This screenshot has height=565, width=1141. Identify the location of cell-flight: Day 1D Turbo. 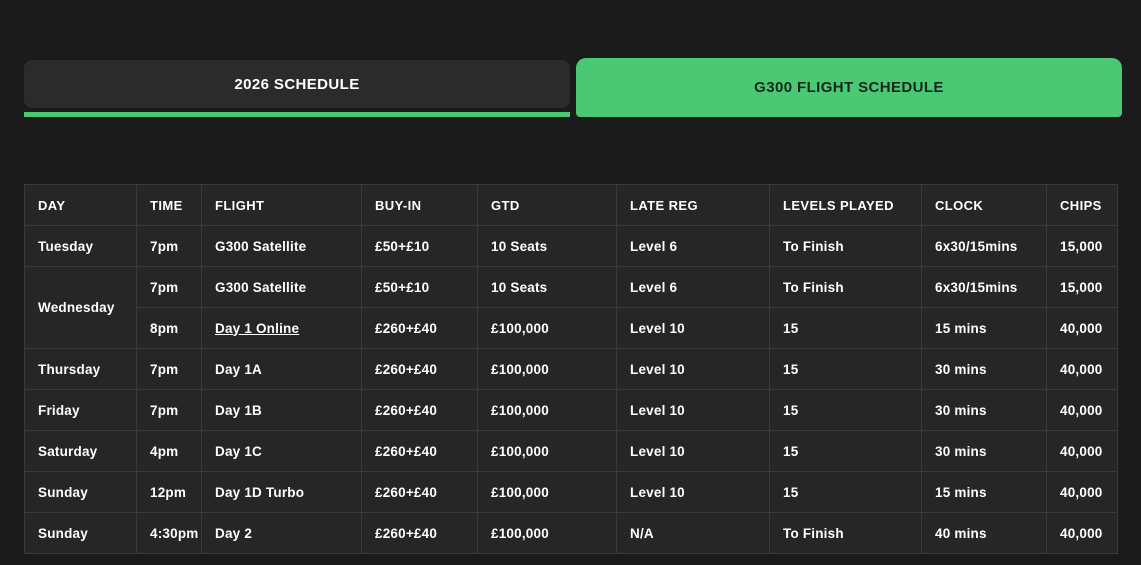
(281, 492).